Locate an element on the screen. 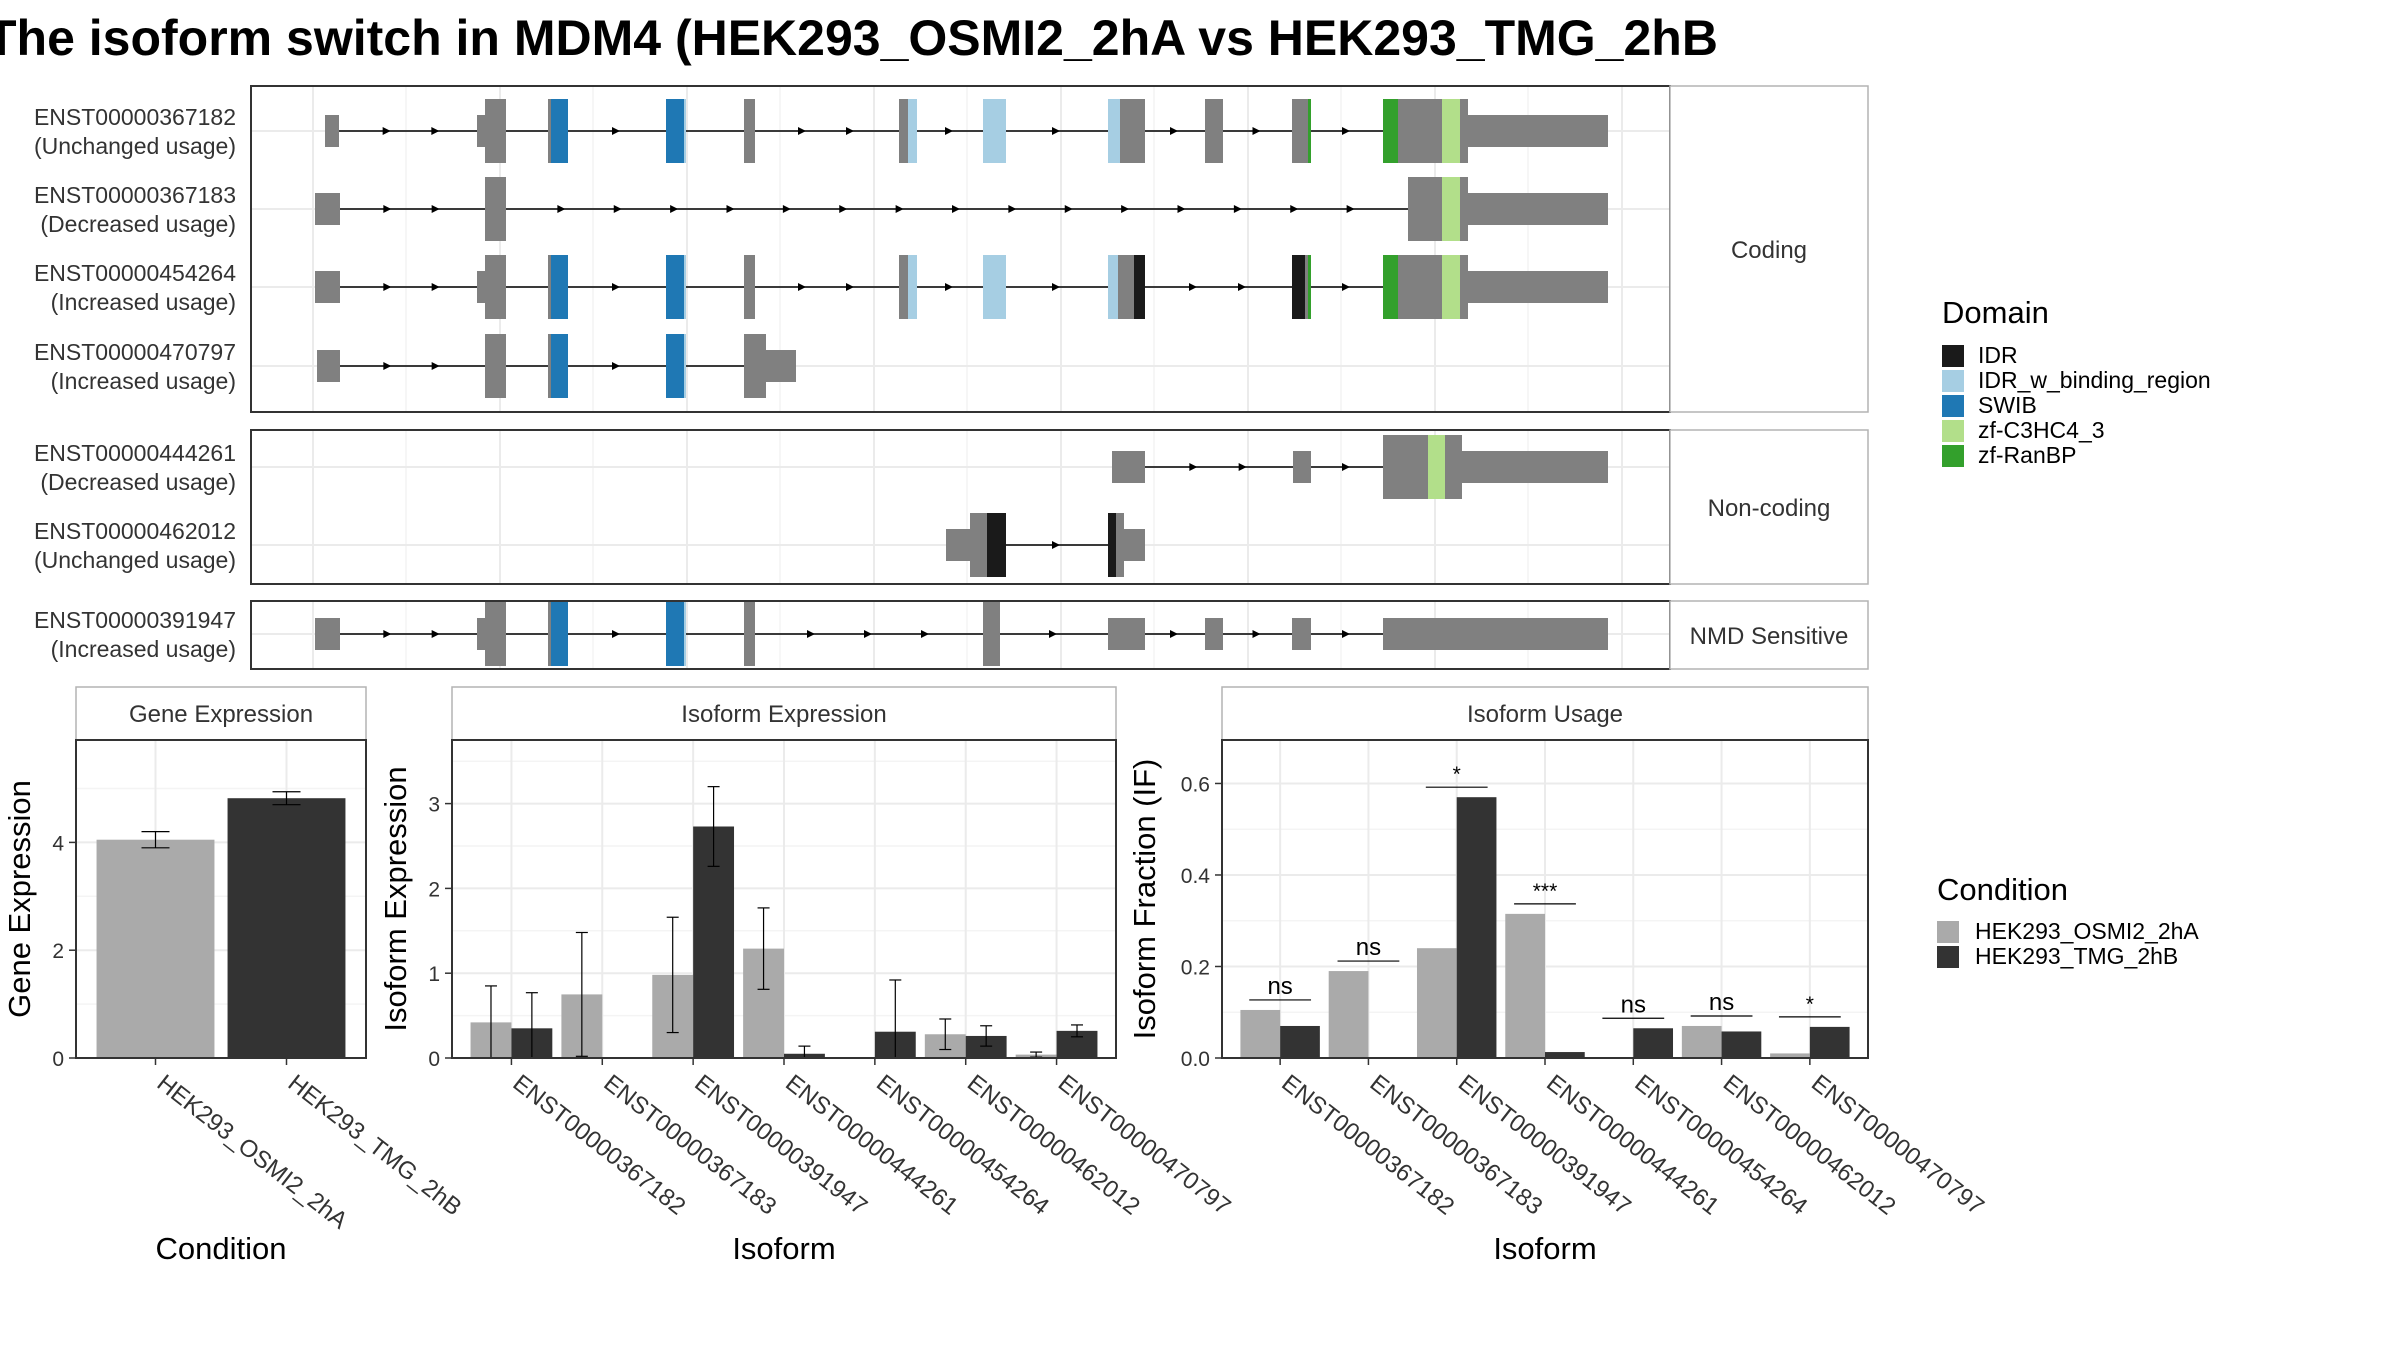 The image size is (2400, 1350). condition-legend-title: Condition is located at coordinates (2002, 889).